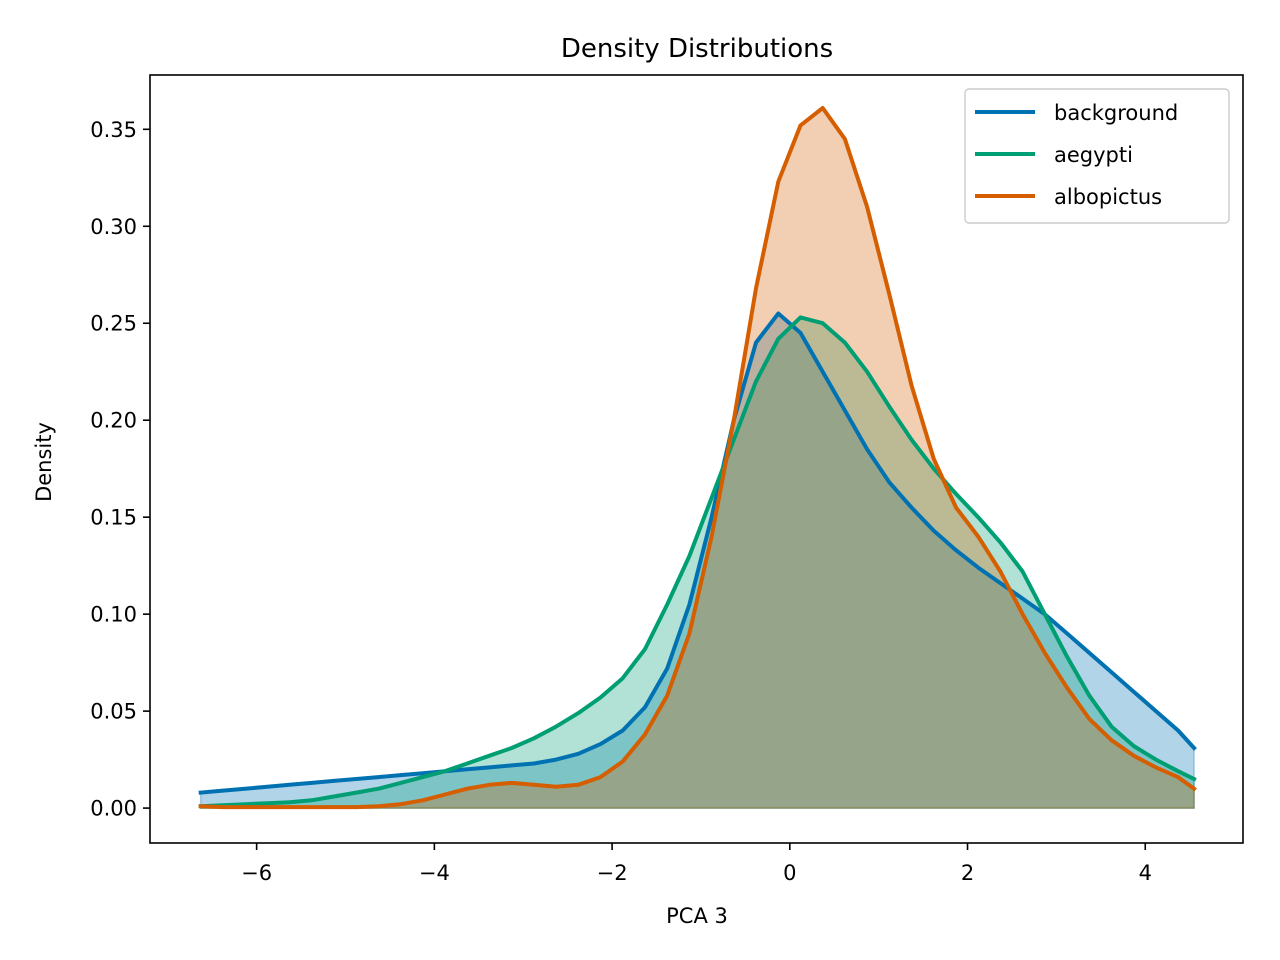  What do you see at coordinates (113, 712) in the screenshot?
I see `y-tick-label: 0.05` at bounding box center [113, 712].